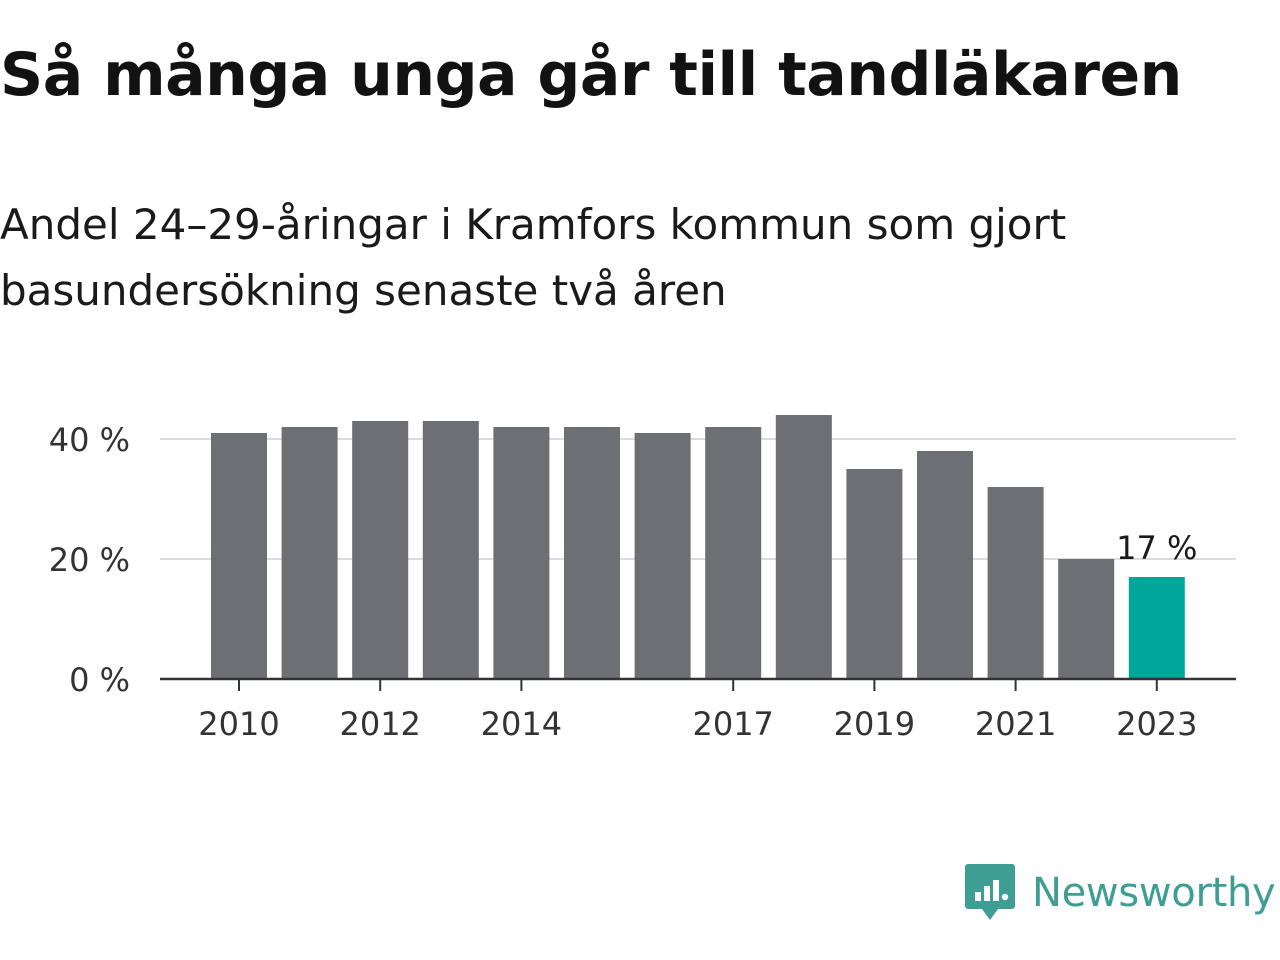 This screenshot has height=960, width=1280. What do you see at coordinates (990, 892) in the screenshot?
I see `newsworthy-logo-icon` at bounding box center [990, 892].